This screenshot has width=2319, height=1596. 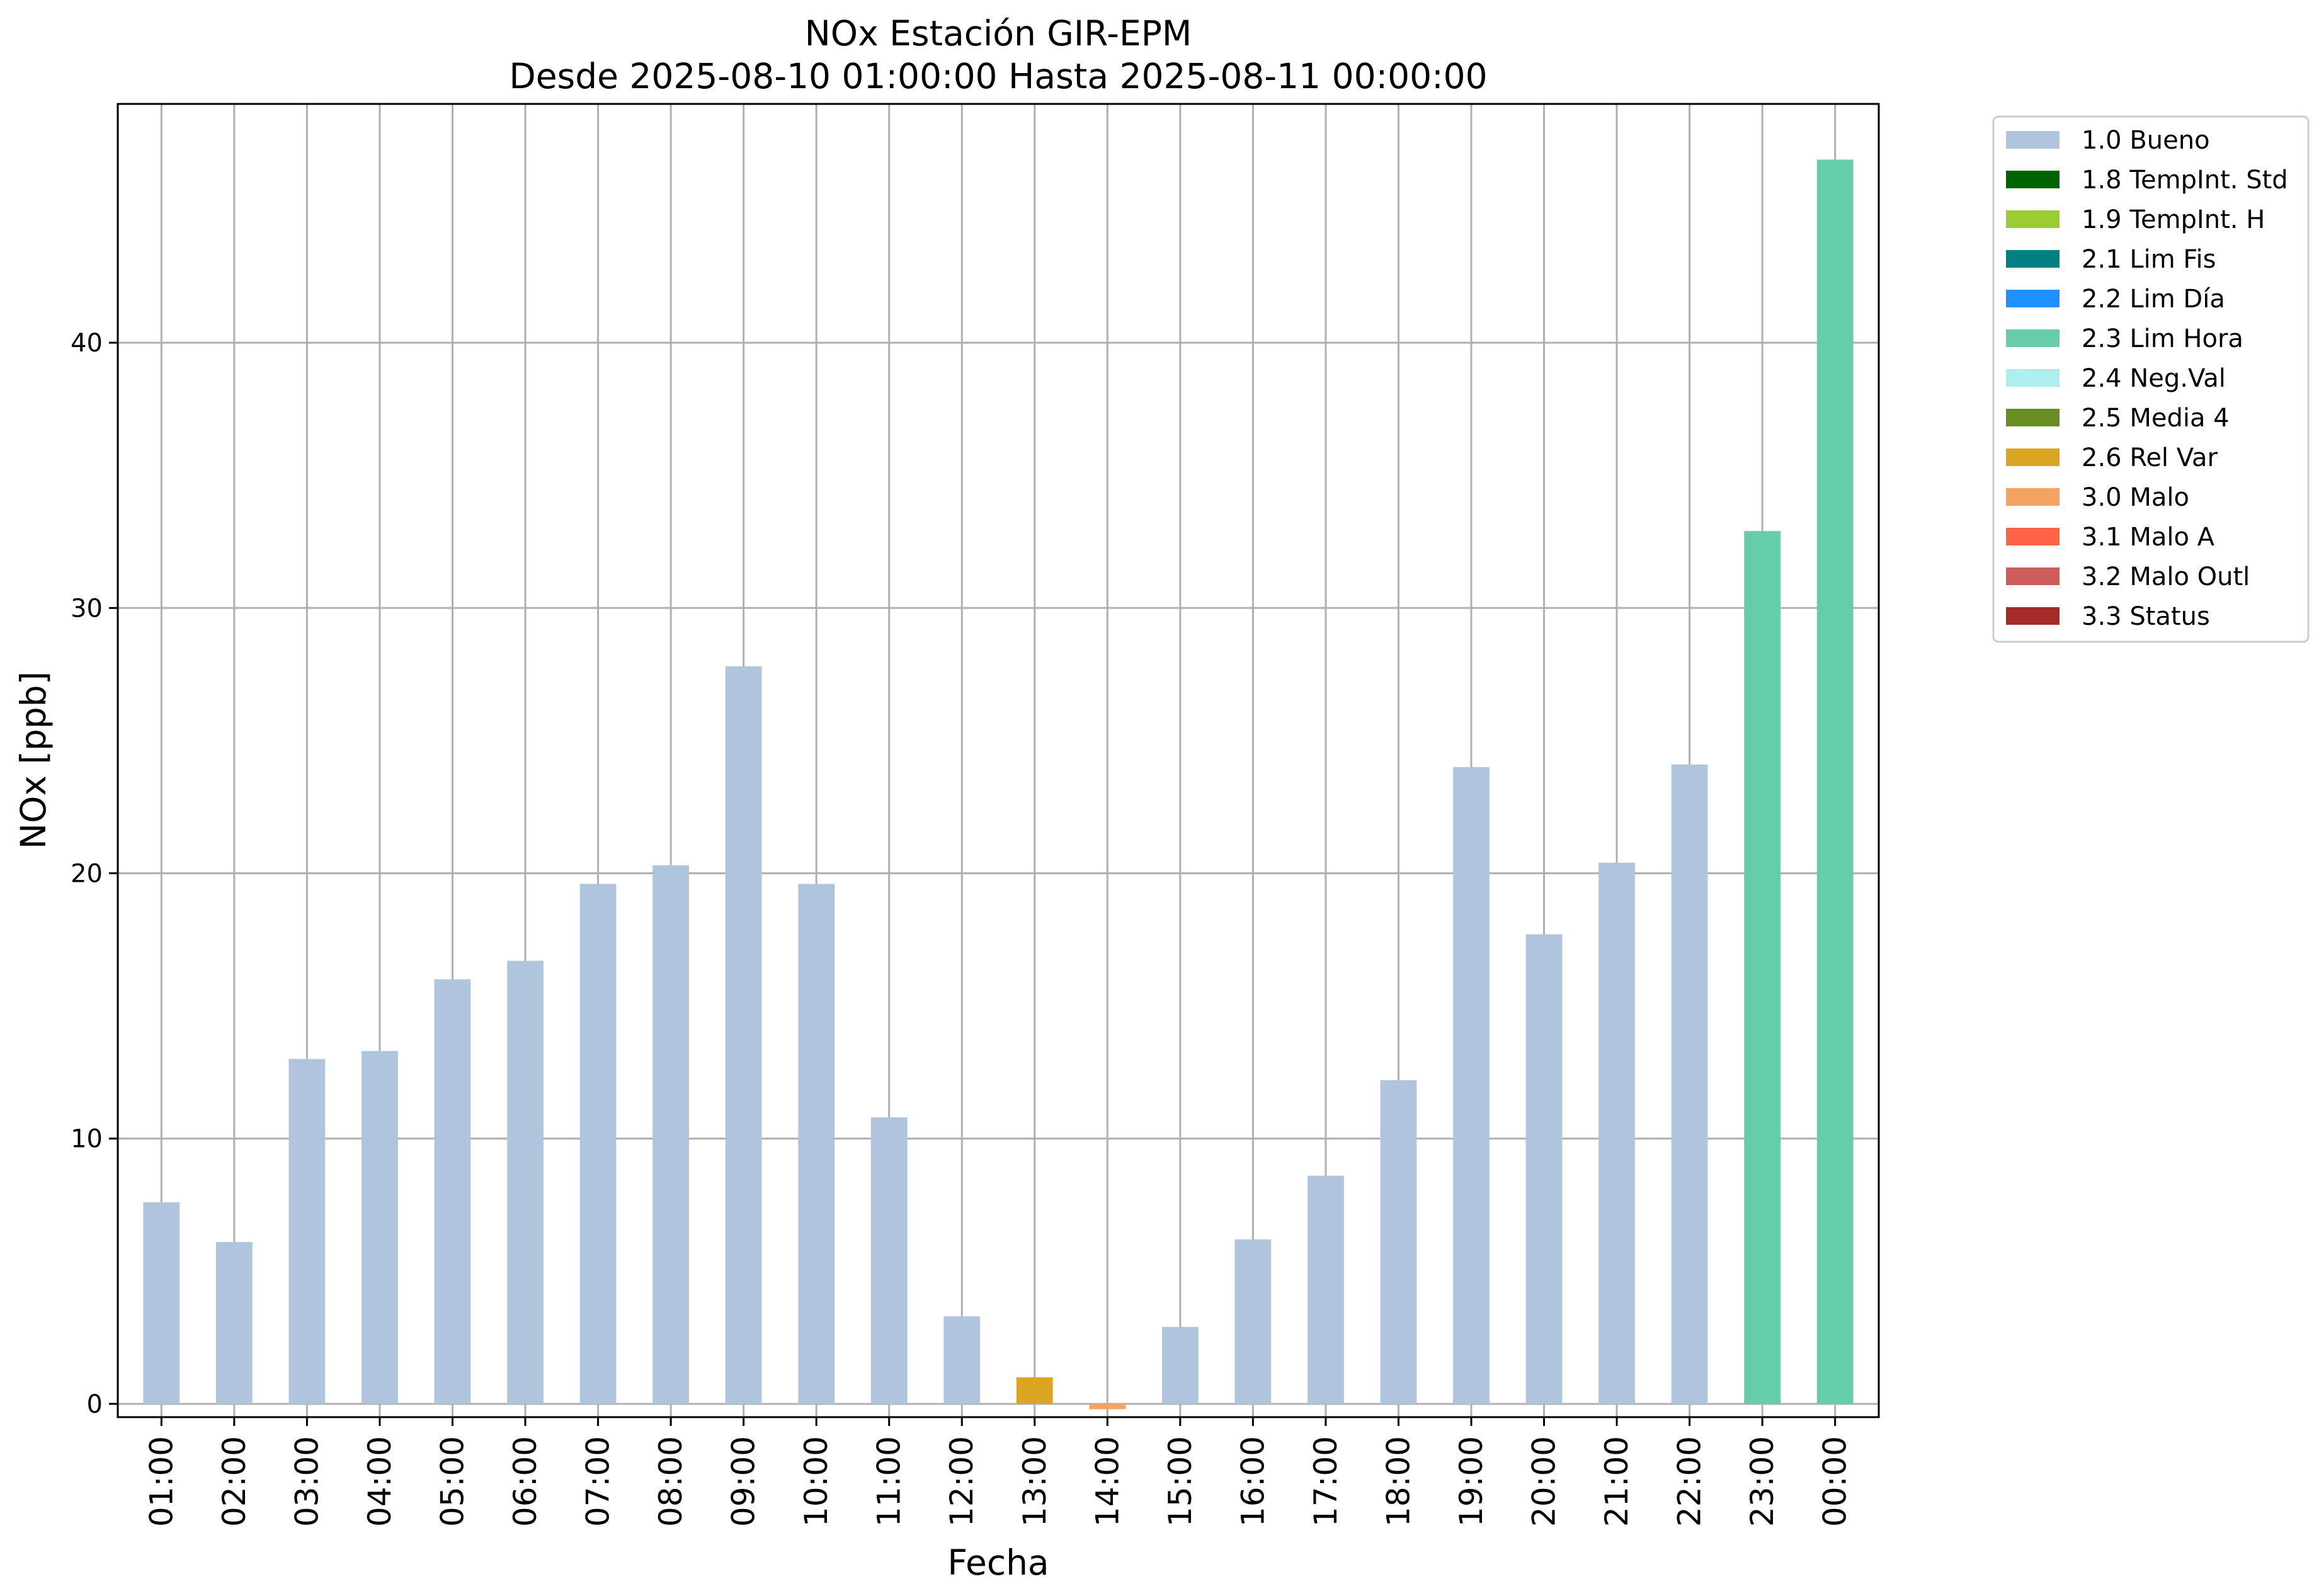 I want to click on x-tick-label: 04:00, so click(x=380, y=1481).